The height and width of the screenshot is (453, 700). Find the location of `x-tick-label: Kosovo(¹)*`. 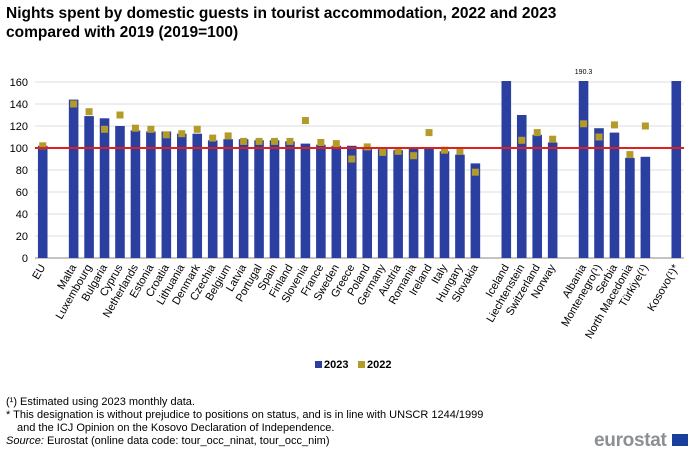

x-tick-label: Kosovo(¹)* is located at coordinates (663, 288).